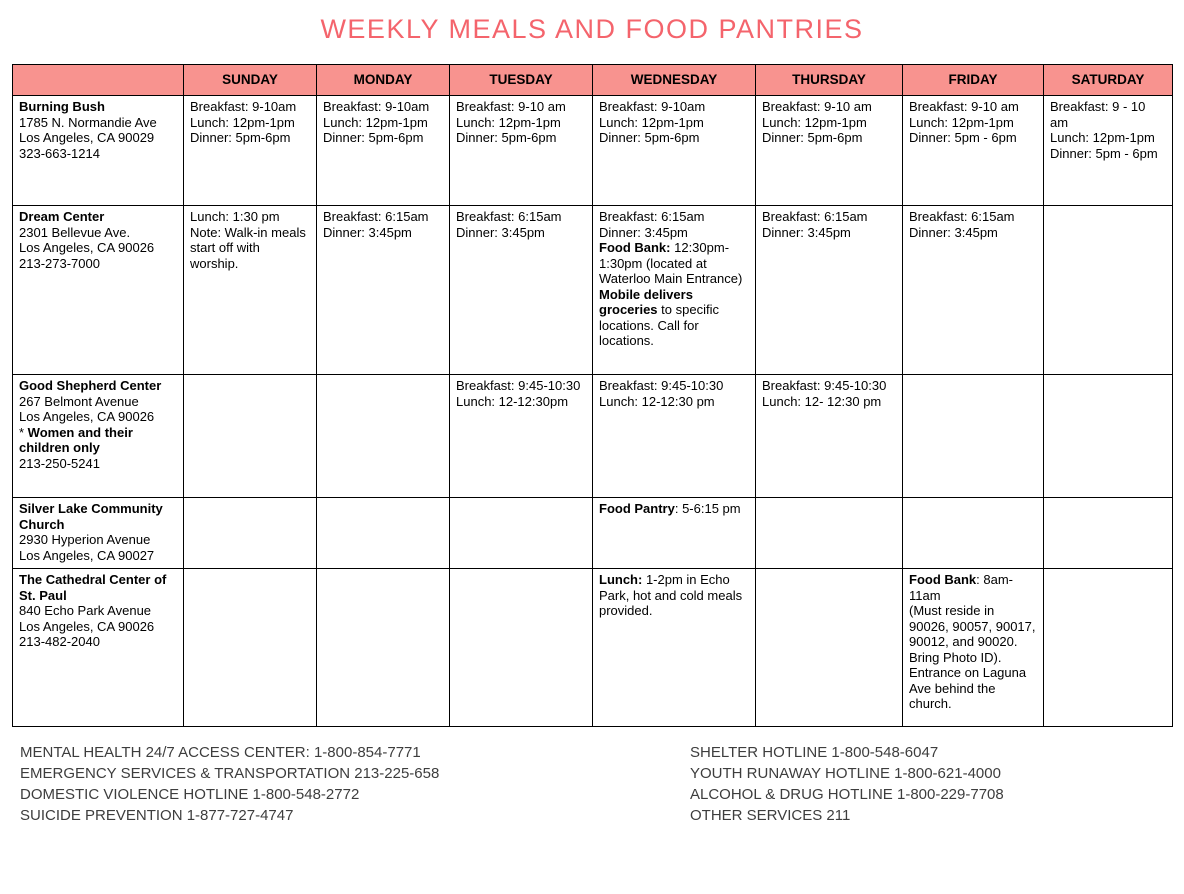  Describe the element at coordinates (822, 401) in the screenshot. I see `cell-line: Lunch: 12- 12:30 pm` at that location.